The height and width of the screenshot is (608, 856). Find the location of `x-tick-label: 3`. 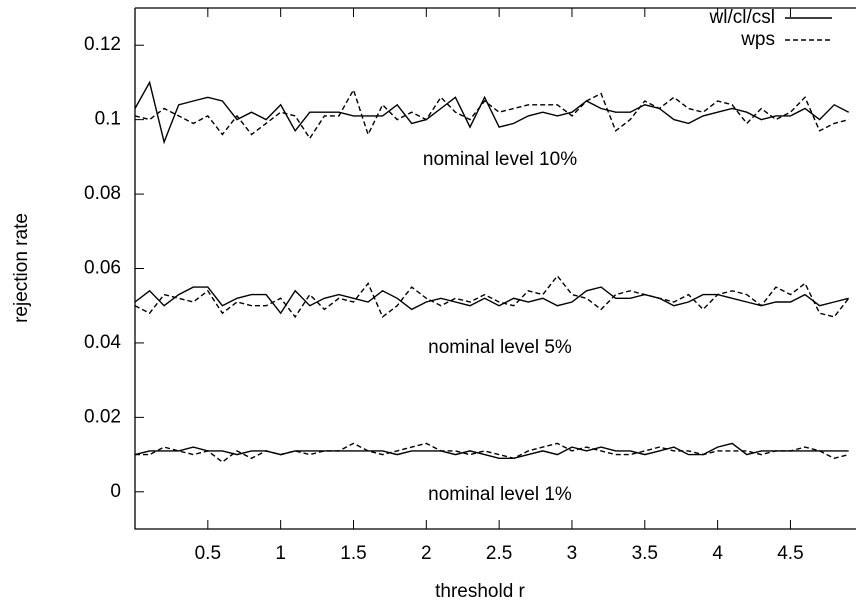

x-tick-label: 3 is located at coordinates (572, 553).